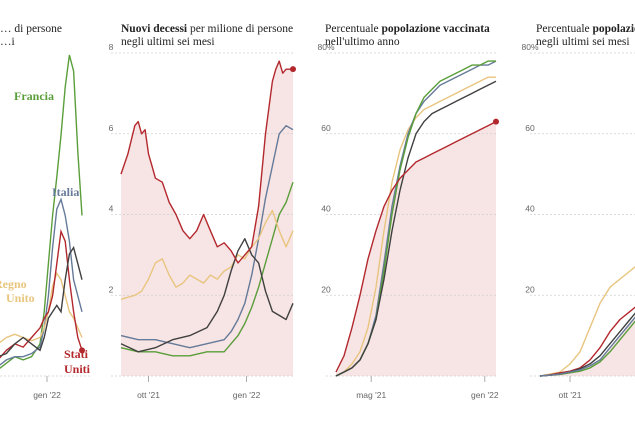  Describe the element at coordinates (293, 69) in the screenshot. I see `panel-deaths-end-dot` at that location.